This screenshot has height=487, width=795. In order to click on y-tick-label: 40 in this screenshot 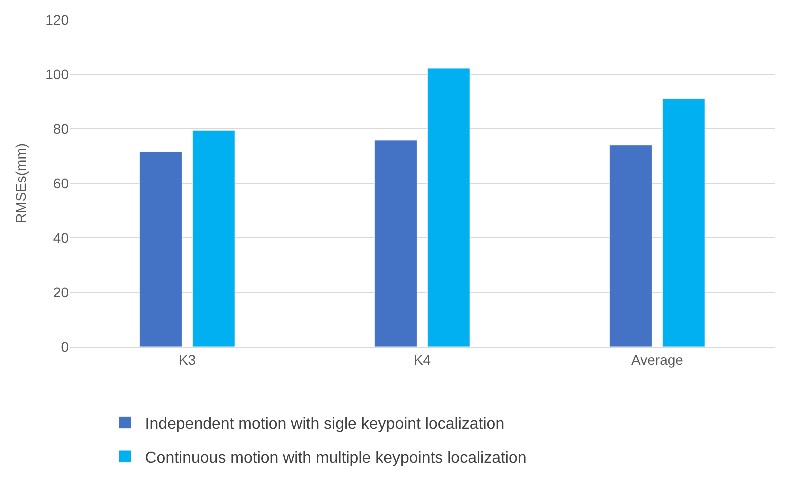, I will do `click(61, 238)`.